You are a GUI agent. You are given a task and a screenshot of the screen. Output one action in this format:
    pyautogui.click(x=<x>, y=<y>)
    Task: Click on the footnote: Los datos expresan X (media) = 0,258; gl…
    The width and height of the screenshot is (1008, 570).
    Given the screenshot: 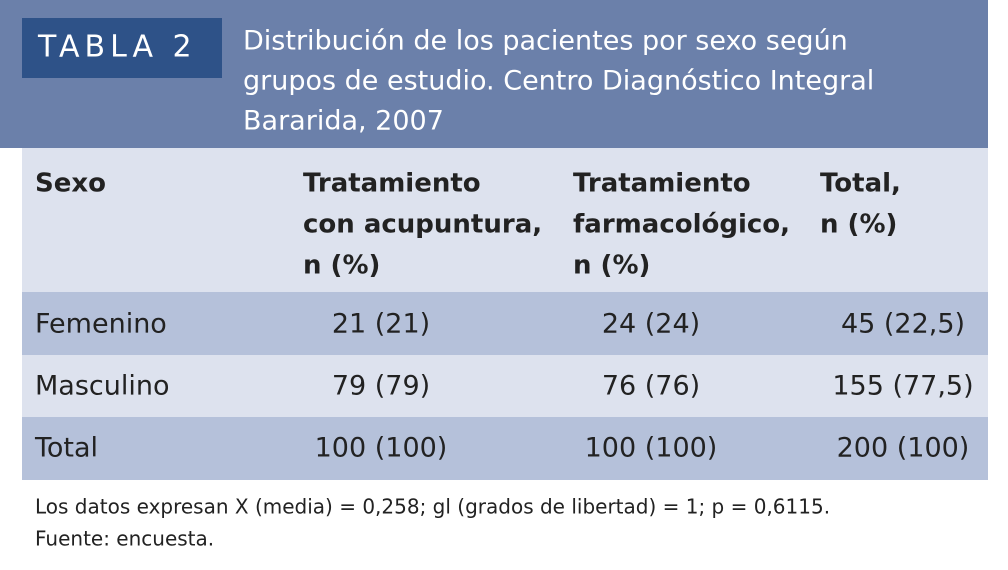 What is the action you would take?
    pyautogui.click(x=432, y=507)
    